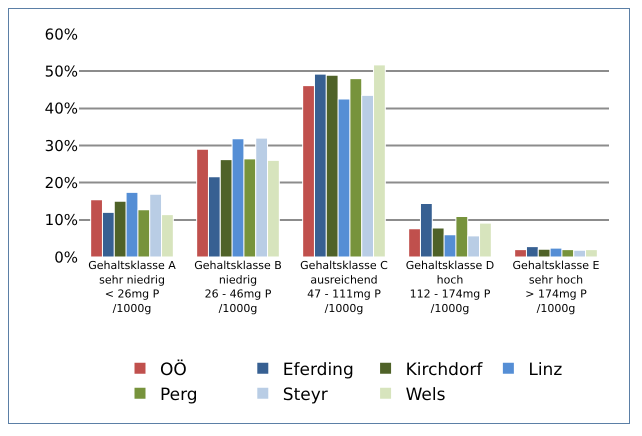 The height and width of the screenshot is (436, 642). What do you see at coordinates (426, 394) in the screenshot?
I see `legend-label: Wels` at bounding box center [426, 394].